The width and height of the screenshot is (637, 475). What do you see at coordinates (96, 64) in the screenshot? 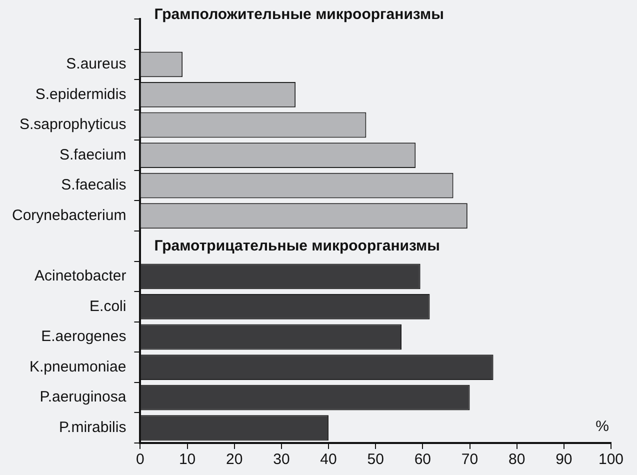
I see `y-tick-label: S.aureus` at bounding box center [96, 64].